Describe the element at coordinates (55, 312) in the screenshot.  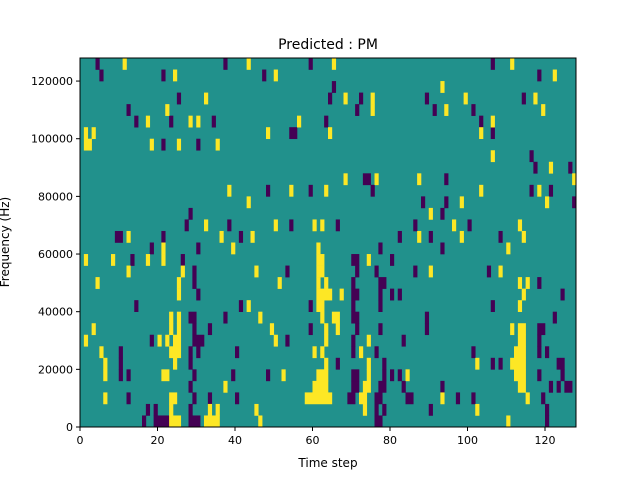
I see `y-tick-label: 40000` at that location.